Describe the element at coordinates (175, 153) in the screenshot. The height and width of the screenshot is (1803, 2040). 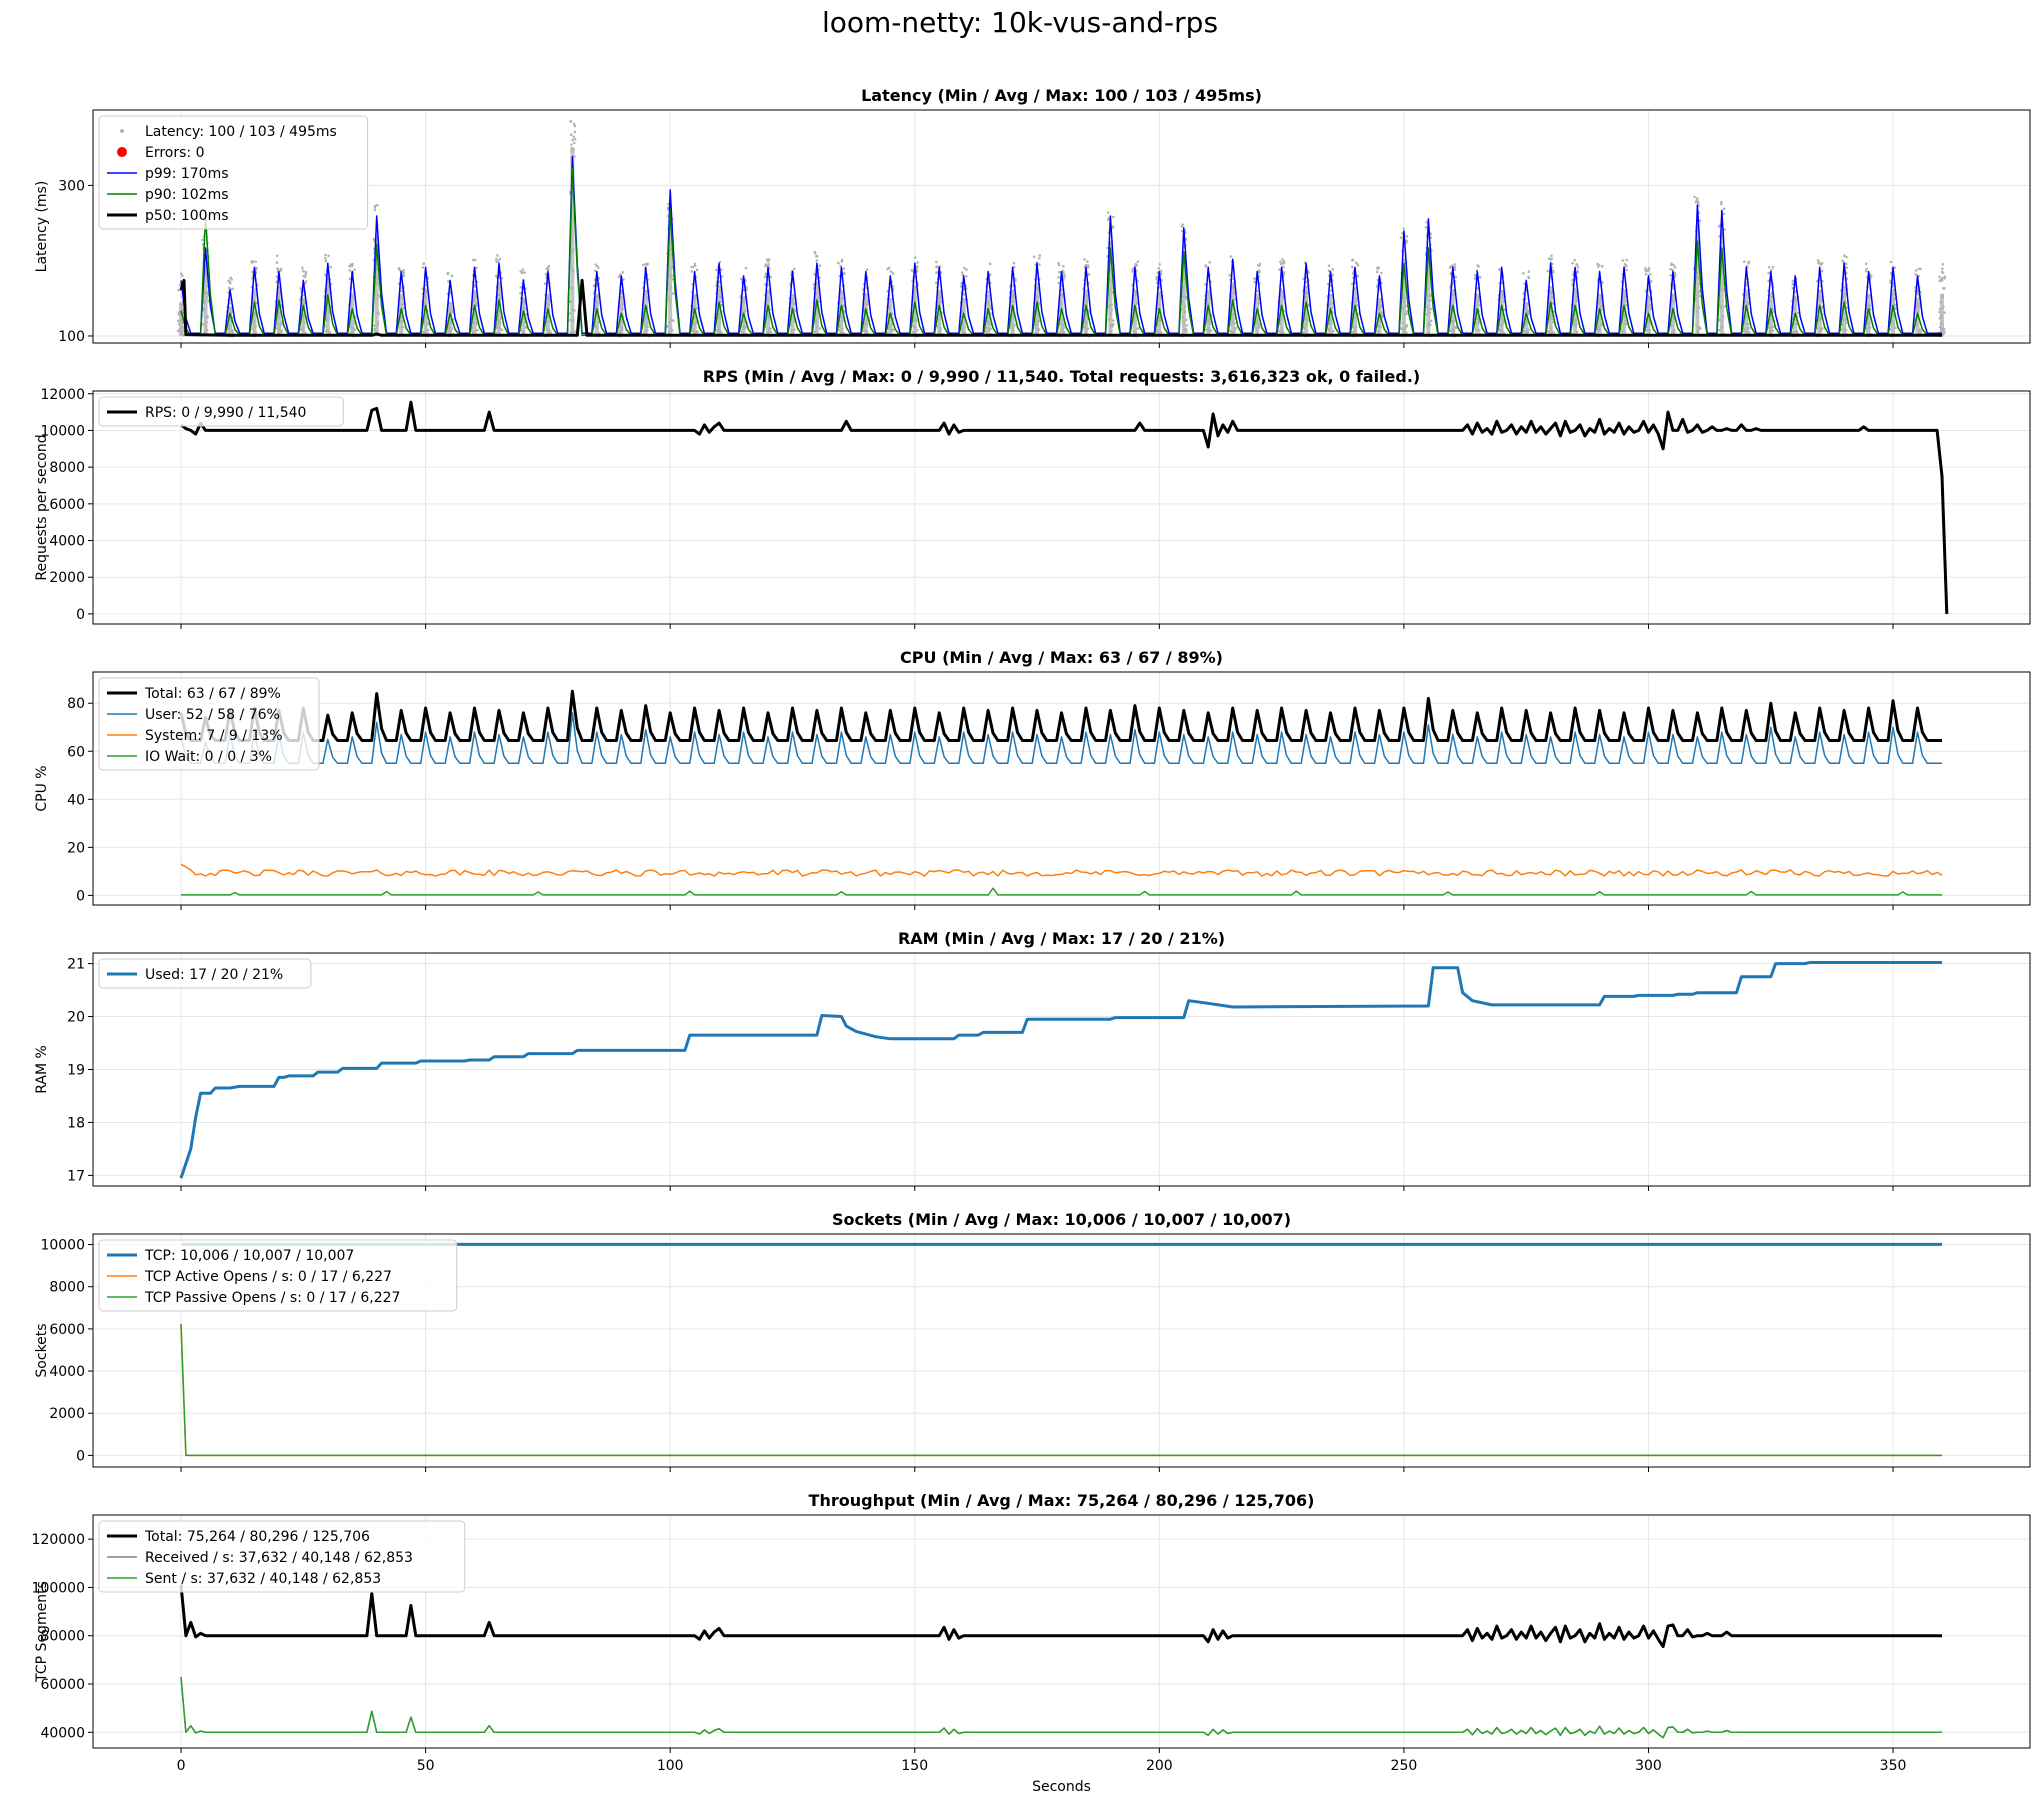
I see `legend-label: Errors: 0` at that location.